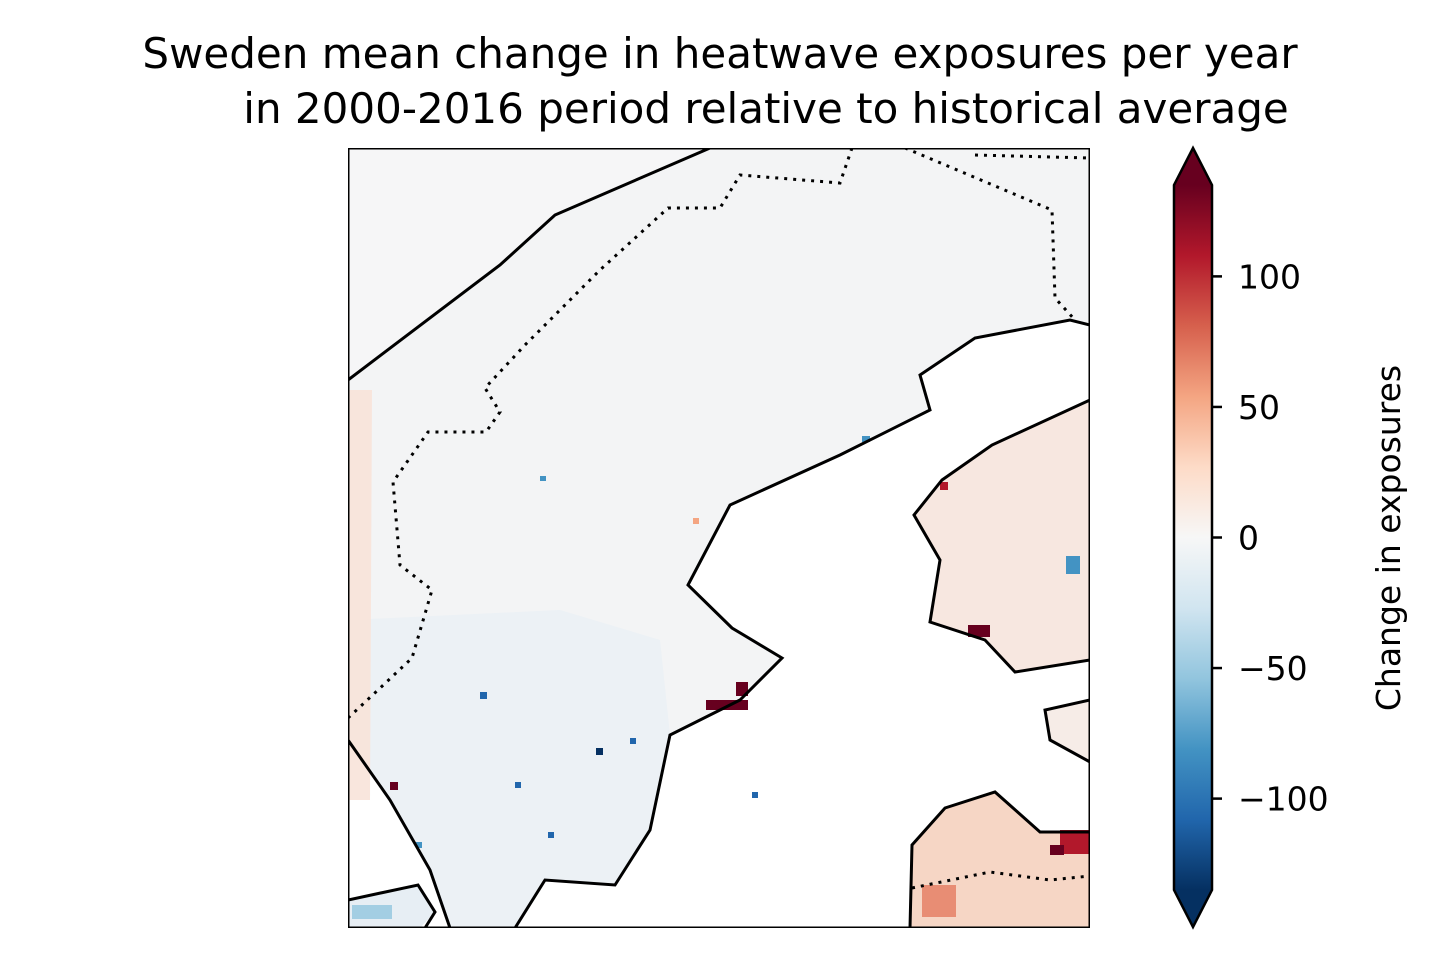 The width and height of the screenshot is (1441, 962). I want to click on west-edge-wash, so click(360, 595).